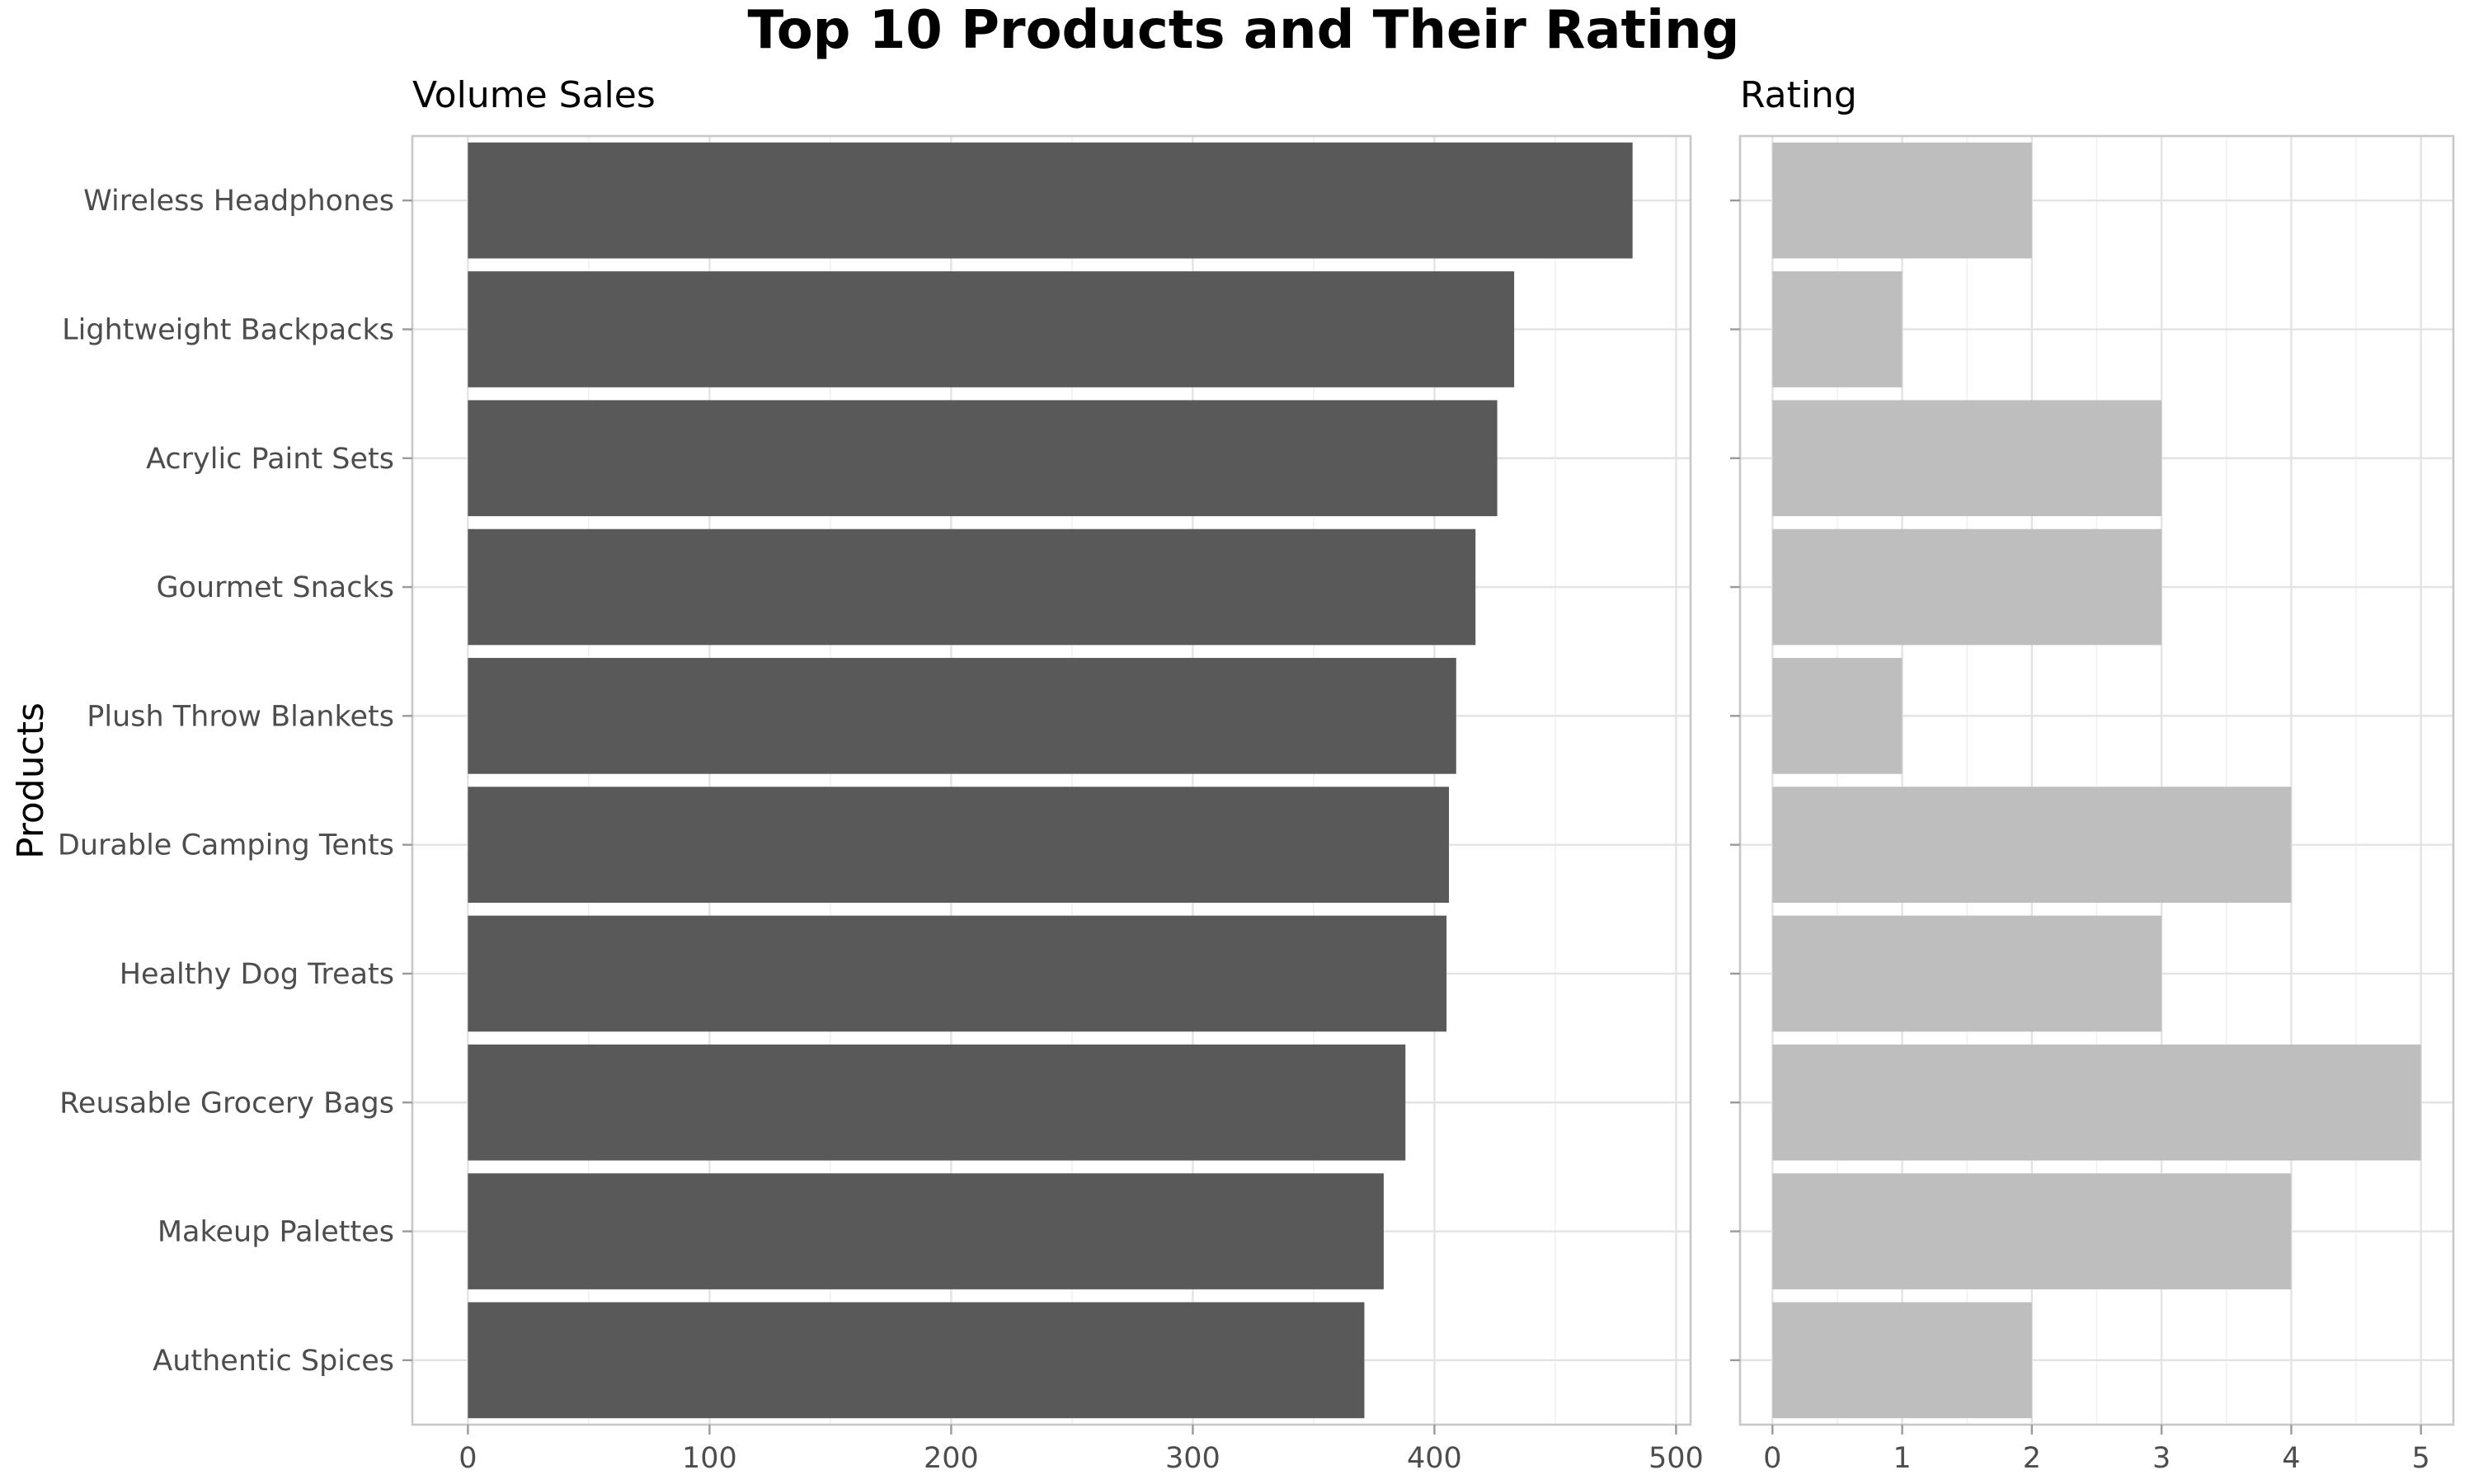 This screenshot has height=1484, width=2474. I want to click on category-label: Authentic Spices, so click(273, 1361).